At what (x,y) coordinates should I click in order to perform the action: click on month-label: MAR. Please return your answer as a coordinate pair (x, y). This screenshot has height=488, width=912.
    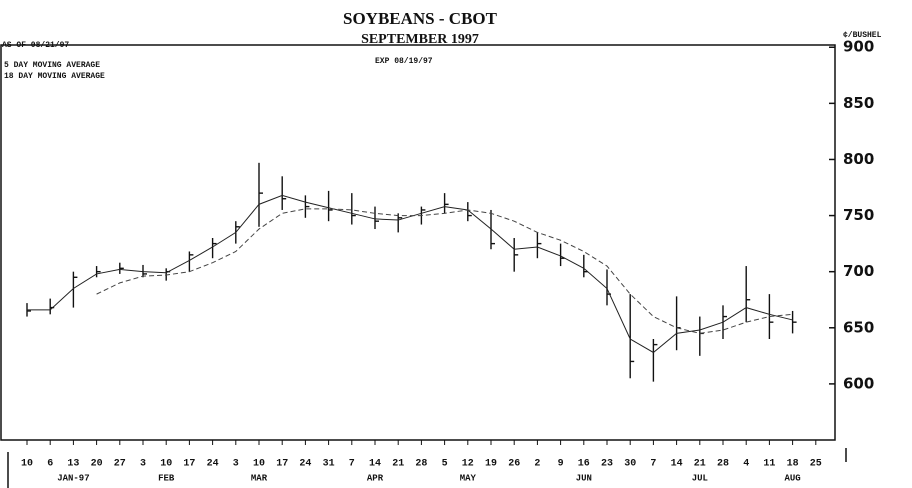
    Looking at the image, I should click on (259, 478).